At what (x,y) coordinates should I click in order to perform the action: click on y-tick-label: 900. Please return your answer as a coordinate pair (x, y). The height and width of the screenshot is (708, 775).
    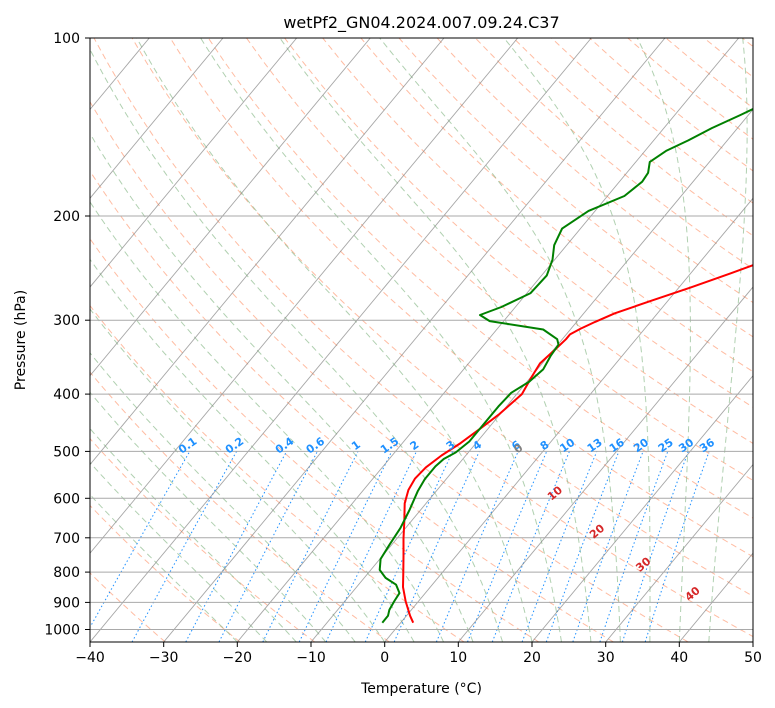
    Looking at the image, I should click on (66, 603).